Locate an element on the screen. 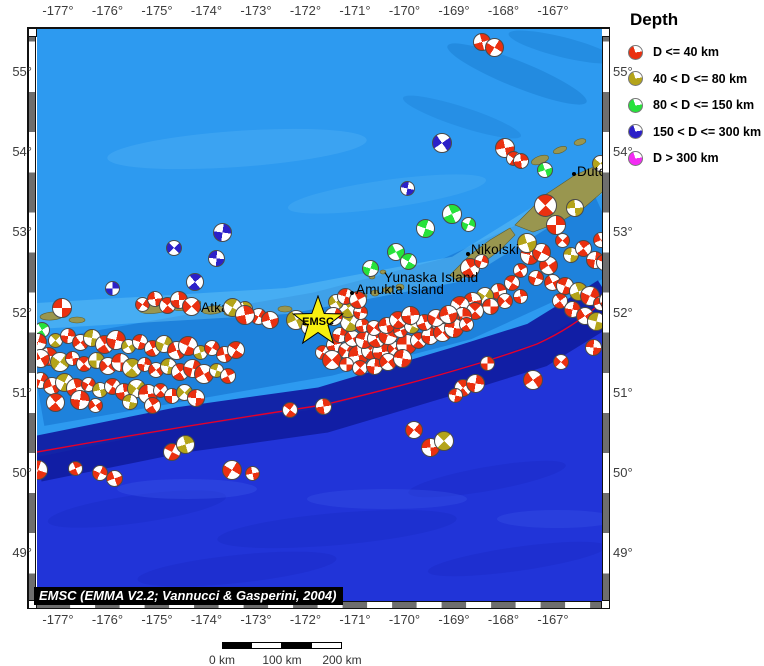  tick-label: -174° is located at coordinates (206, 10).